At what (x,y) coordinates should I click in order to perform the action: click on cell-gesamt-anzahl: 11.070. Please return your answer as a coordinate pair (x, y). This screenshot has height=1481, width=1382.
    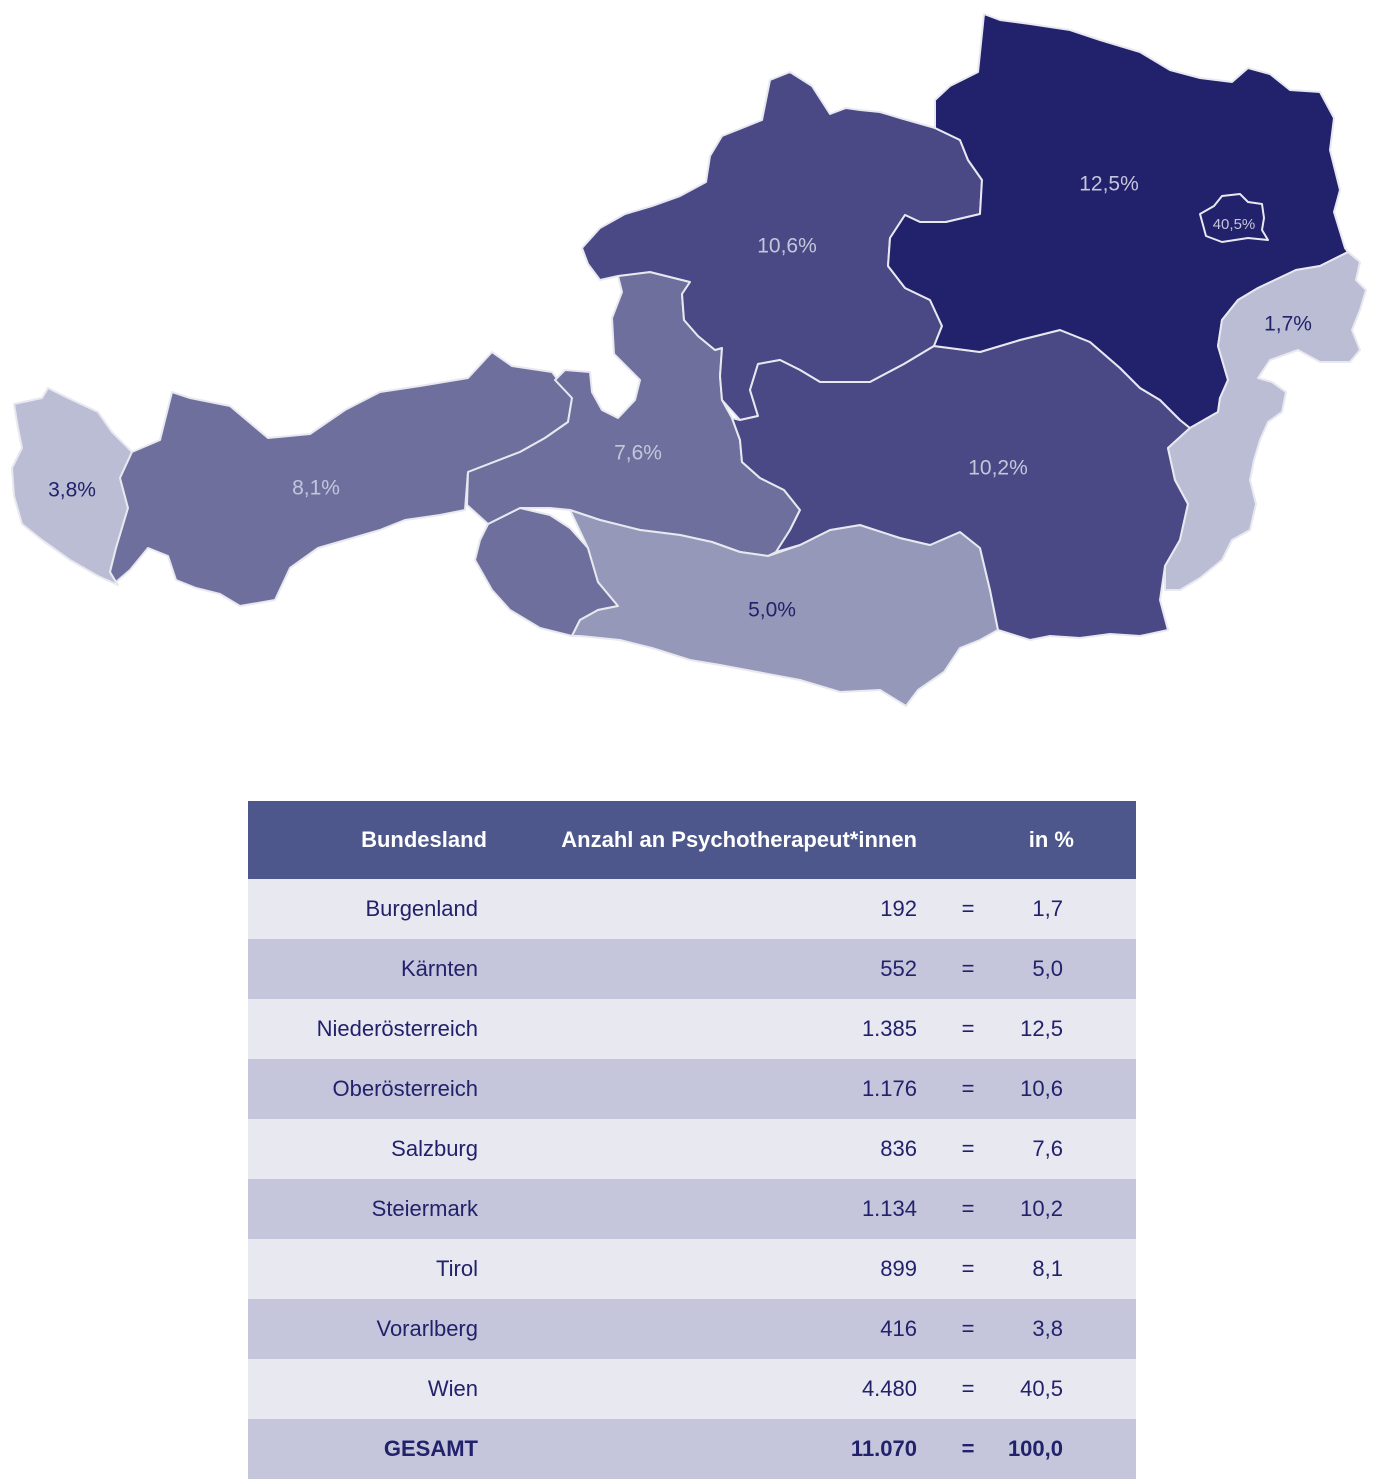
    Looking at the image, I should click on (883, 1448).